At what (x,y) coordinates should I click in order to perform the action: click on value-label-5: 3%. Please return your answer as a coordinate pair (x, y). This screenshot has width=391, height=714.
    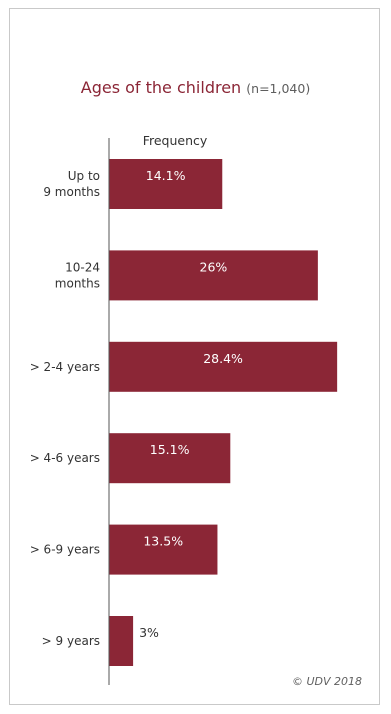
    Looking at the image, I should click on (149, 632).